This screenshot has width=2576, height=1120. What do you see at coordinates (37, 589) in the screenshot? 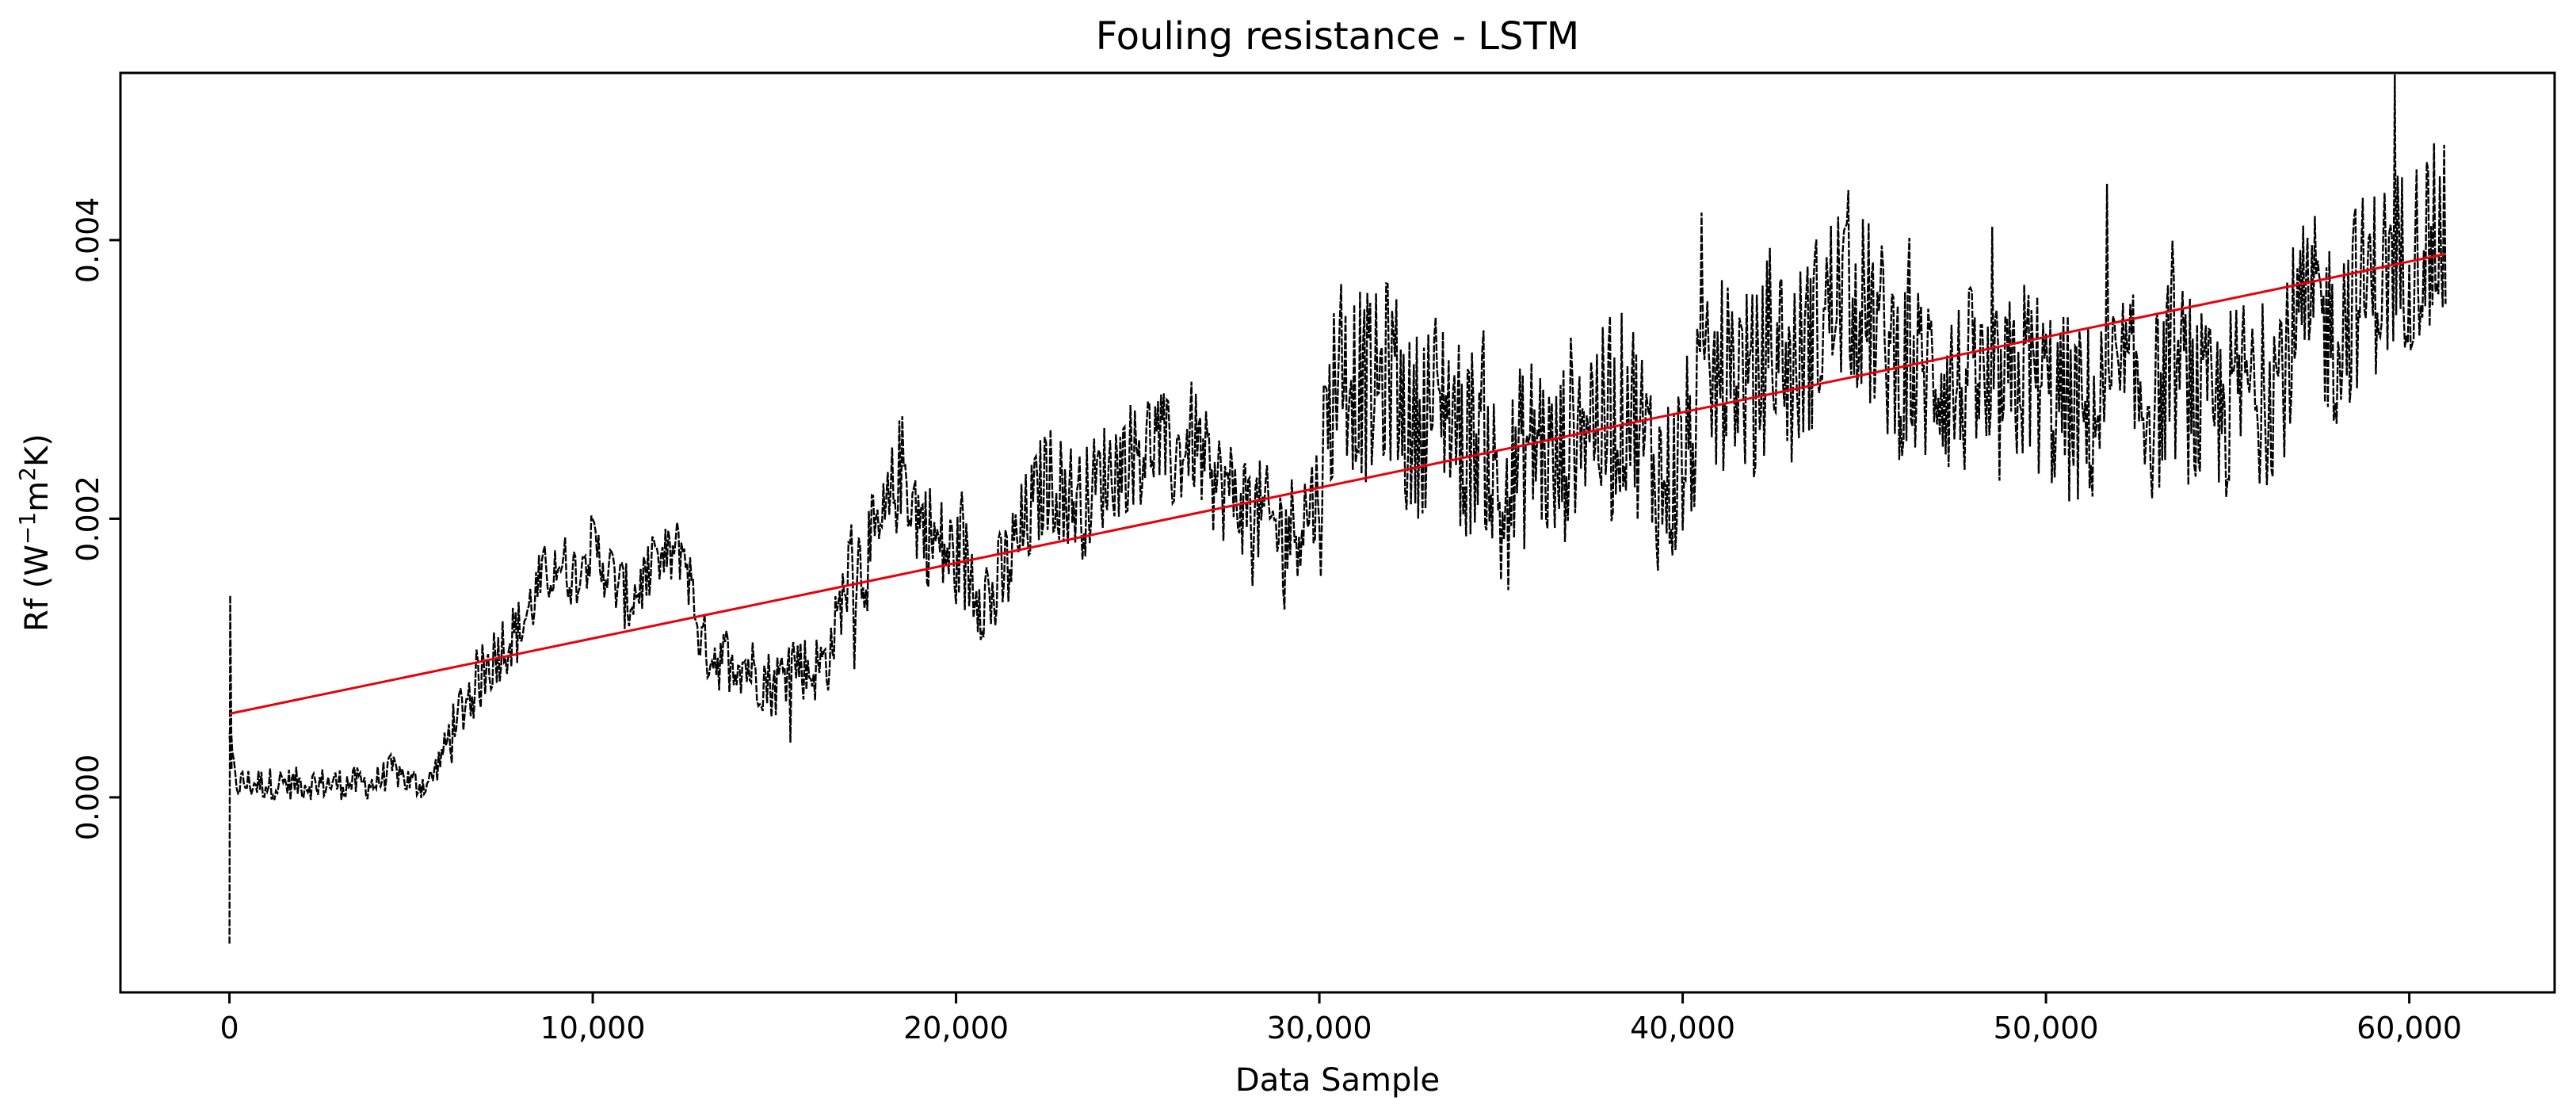
I see `y-axis-label-base: Rf (W` at bounding box center [37, 589].